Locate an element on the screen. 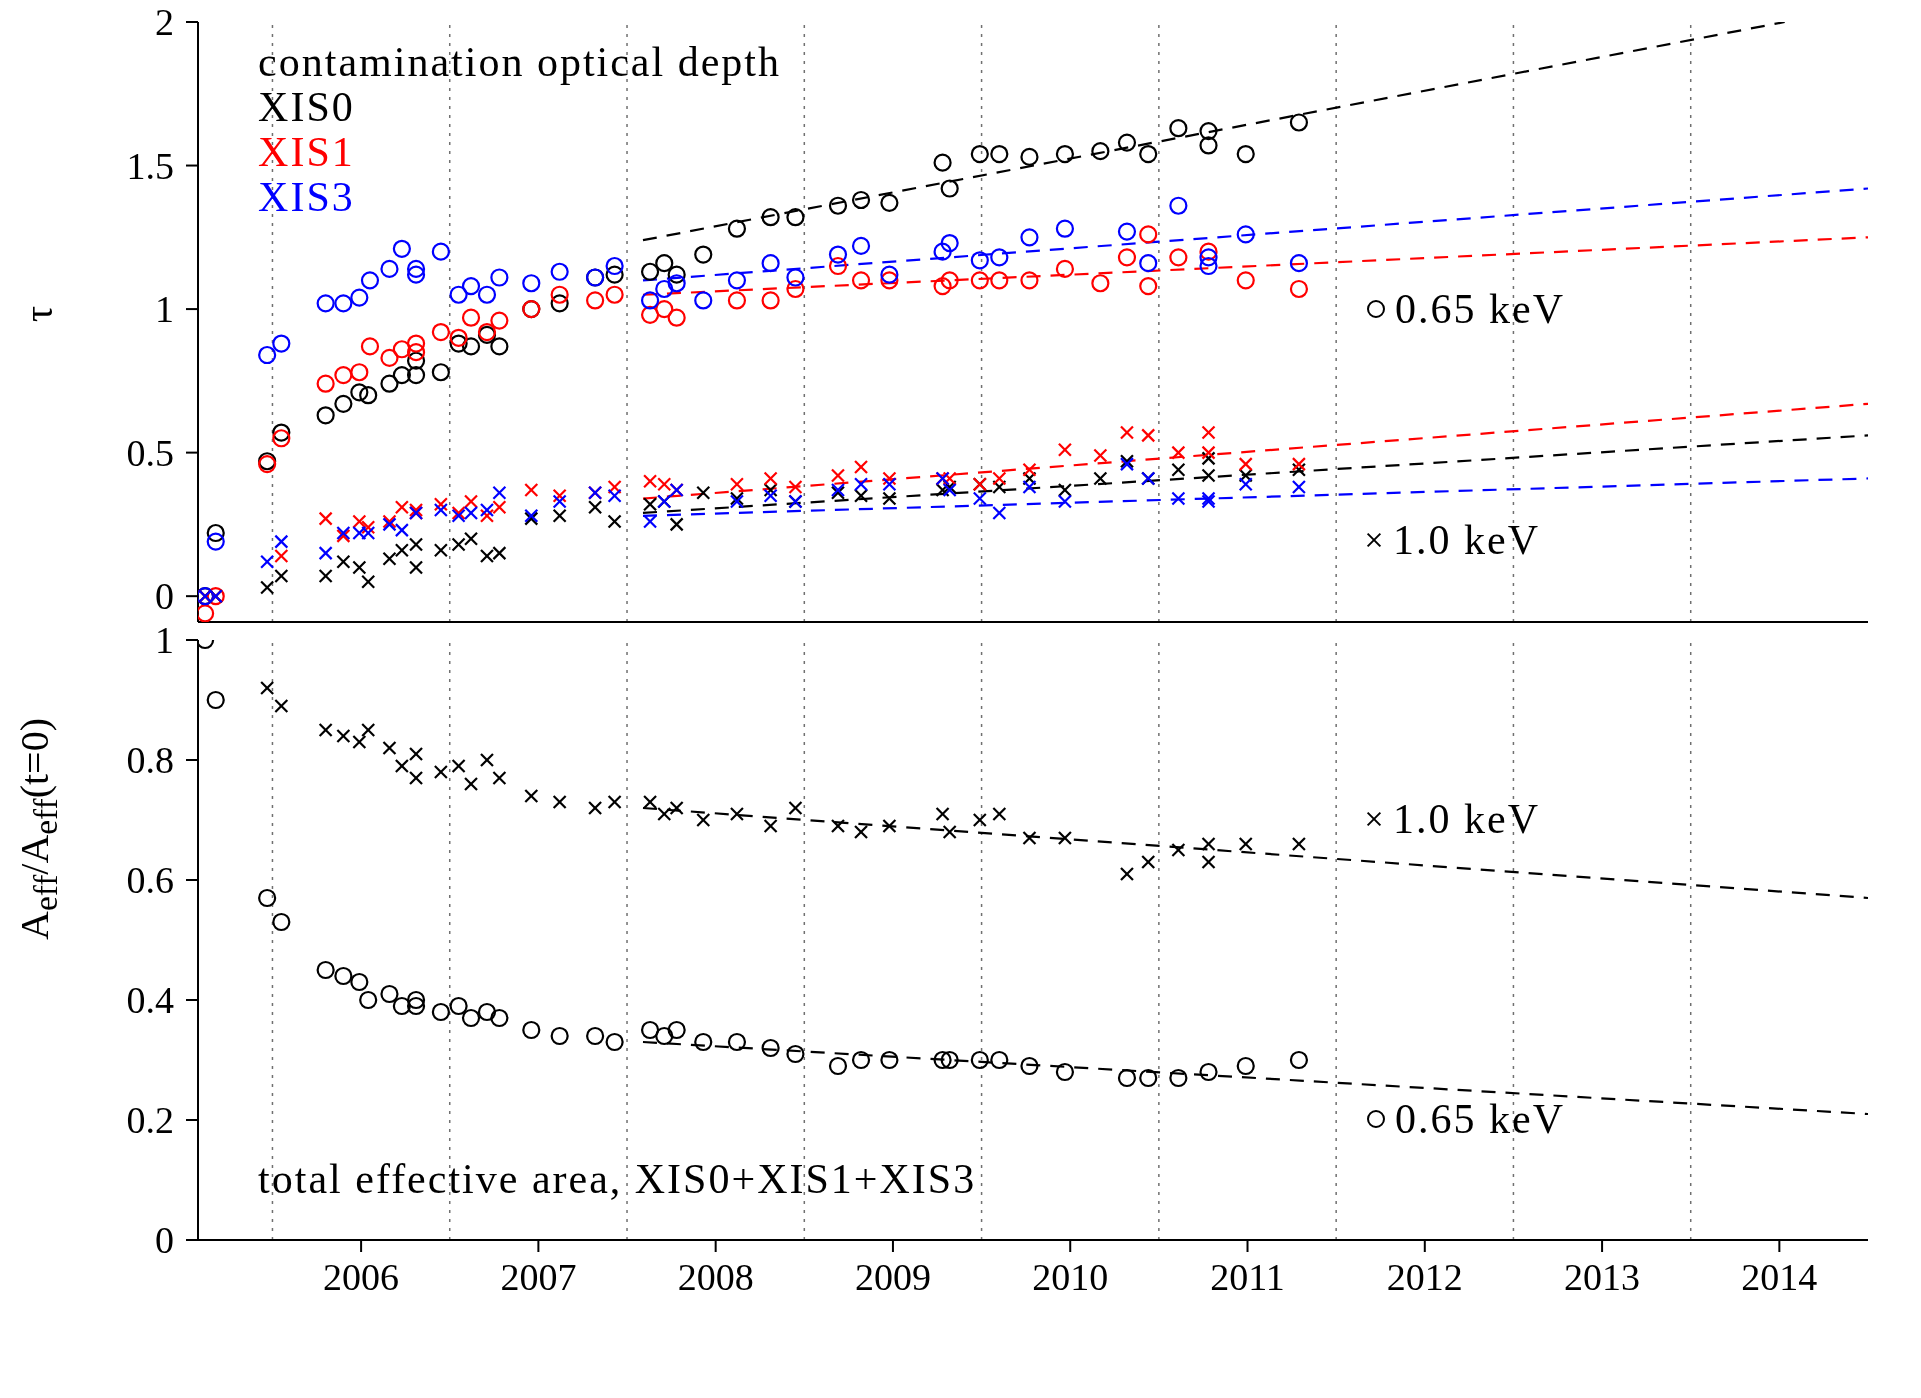 Image resolution: width=1921 pixels, height=1398 pixels. y-tick-label: 0.8 is located at coordinates (150, 760).